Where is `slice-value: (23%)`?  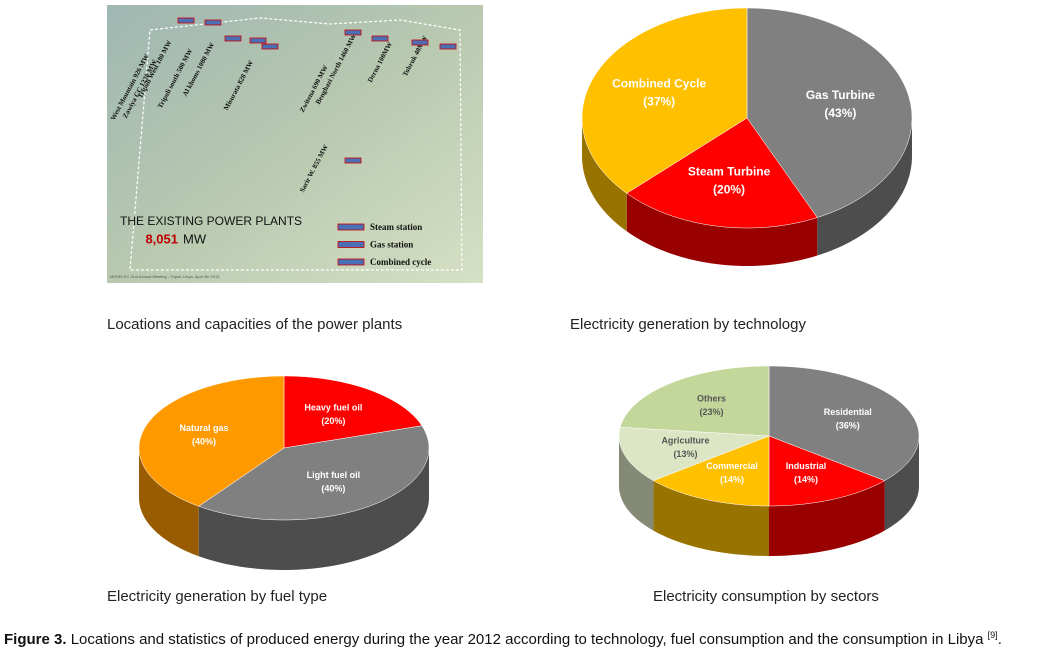 slice-value: (23%) is located at coordinates (711, 412).